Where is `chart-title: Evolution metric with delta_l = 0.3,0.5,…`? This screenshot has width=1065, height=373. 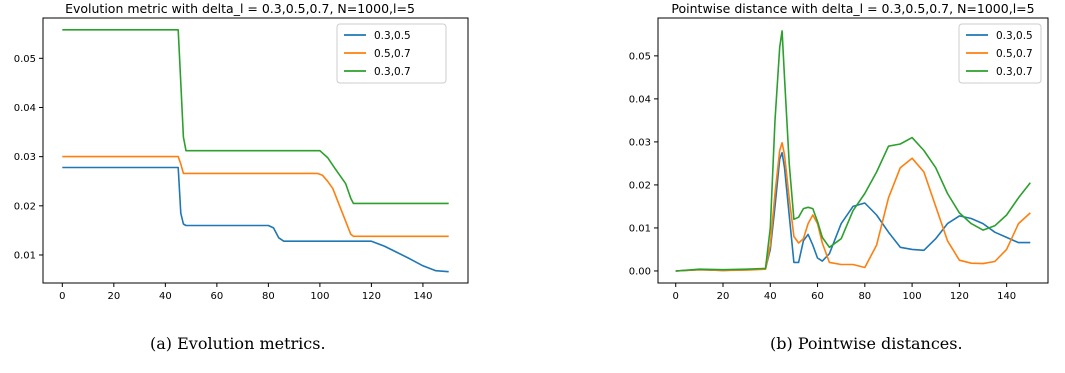 chart-title: Evolution metric with delta_l = 0.3,0.5,… is located at coordinates (240, 8).